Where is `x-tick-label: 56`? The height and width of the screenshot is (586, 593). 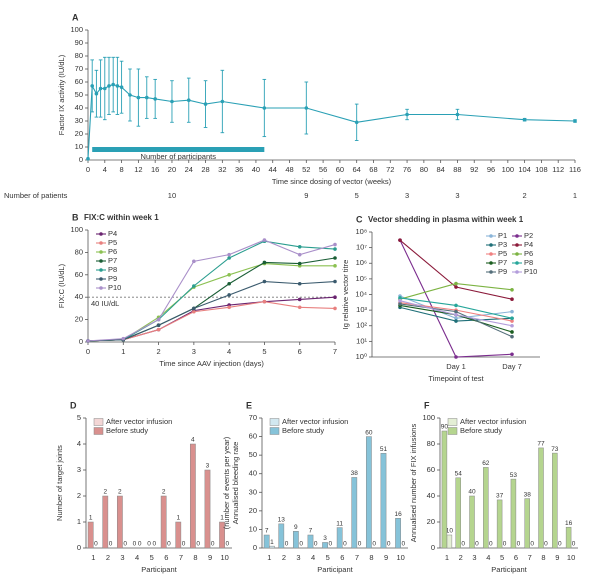 x-tick-label: 56 is located at coordinates (323, 169).